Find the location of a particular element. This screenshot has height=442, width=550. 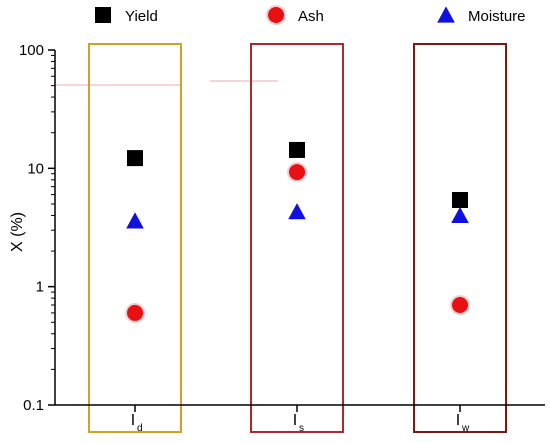

x-tick-label-subscript: d is located at coordinates (140, 428).